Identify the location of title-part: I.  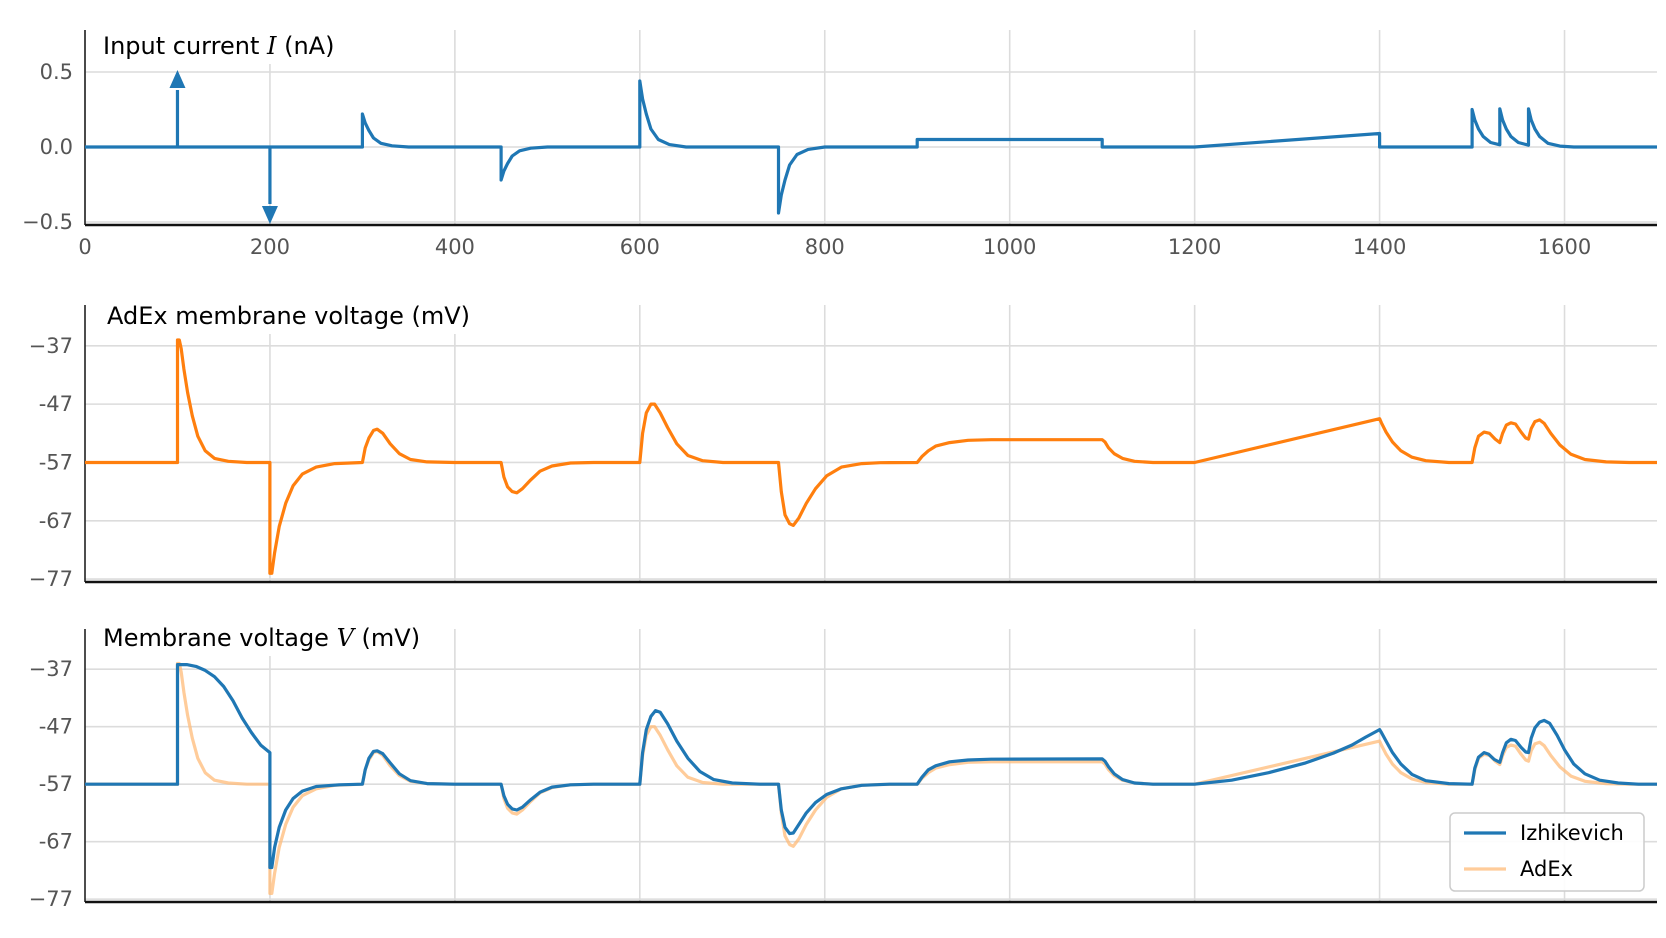
(271, 46).